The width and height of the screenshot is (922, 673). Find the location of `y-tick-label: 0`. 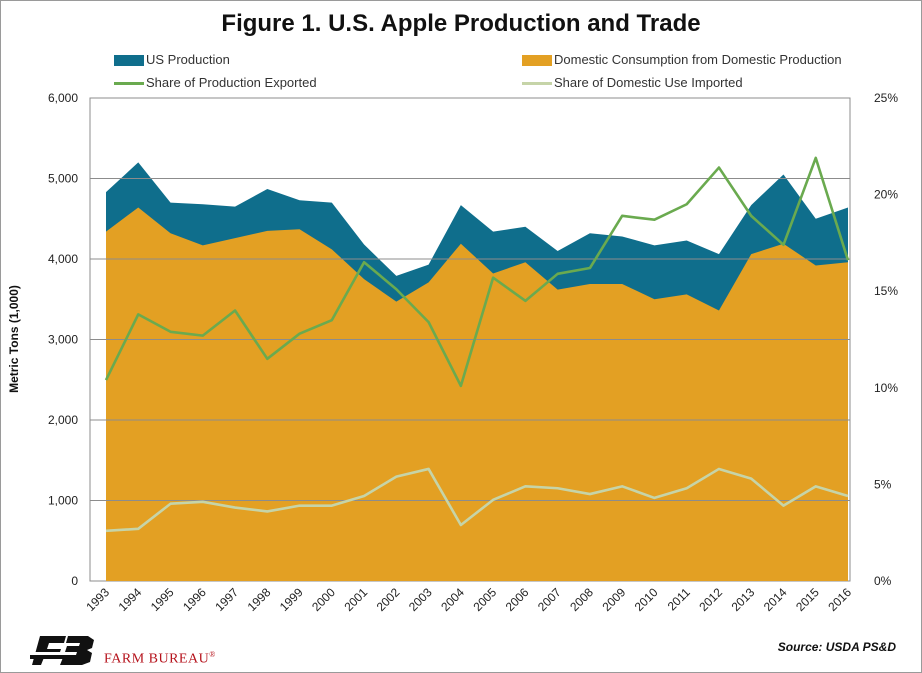

y-tick-label: 0 is located at coordinates (74, 581).